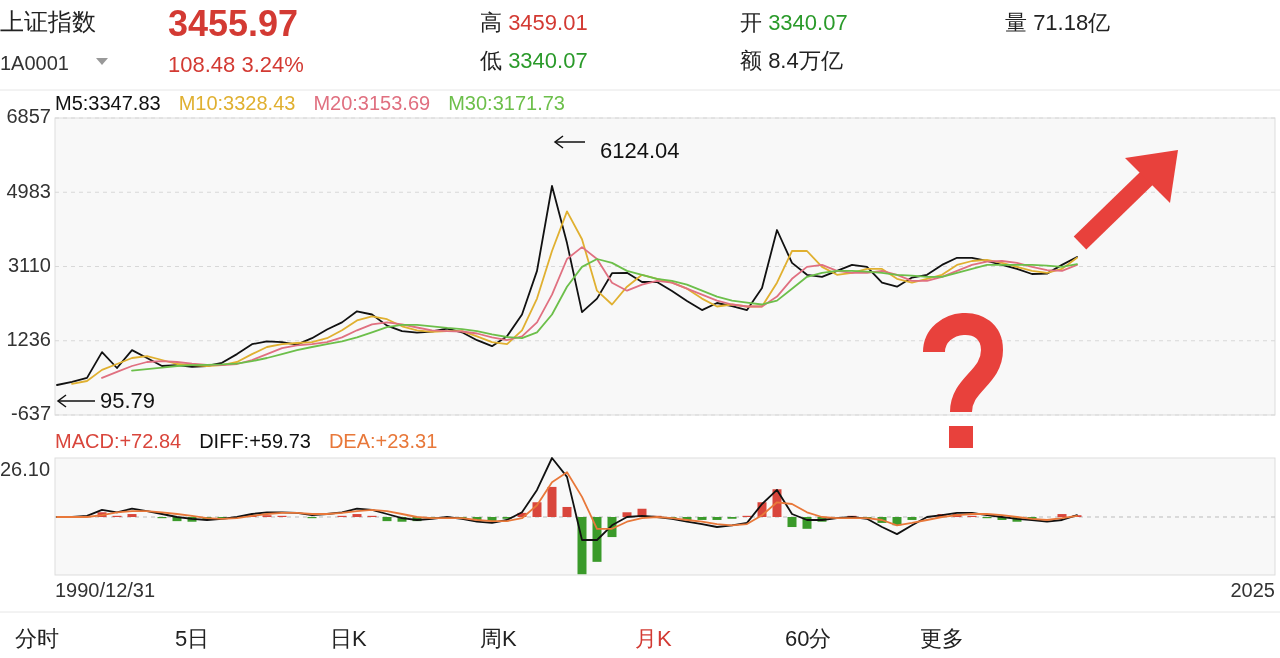 This screenshot has height=658, width=1280. What do you see at coordinates (236, 64) in the screenshot?
I see `text: 108.48 3.24%` at bounding box center [236, 64].